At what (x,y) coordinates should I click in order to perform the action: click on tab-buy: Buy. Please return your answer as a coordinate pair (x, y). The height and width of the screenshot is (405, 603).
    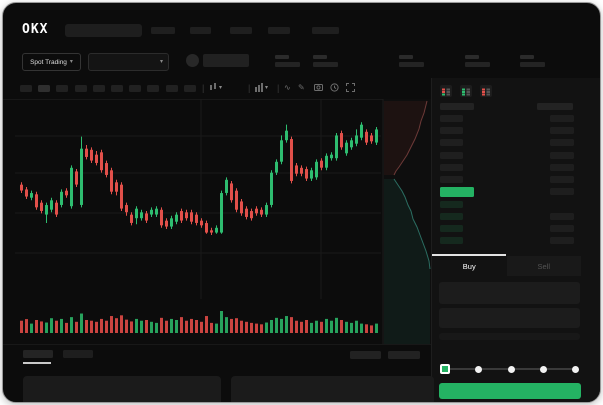
    Looking at the image, I should click on (469, 266).